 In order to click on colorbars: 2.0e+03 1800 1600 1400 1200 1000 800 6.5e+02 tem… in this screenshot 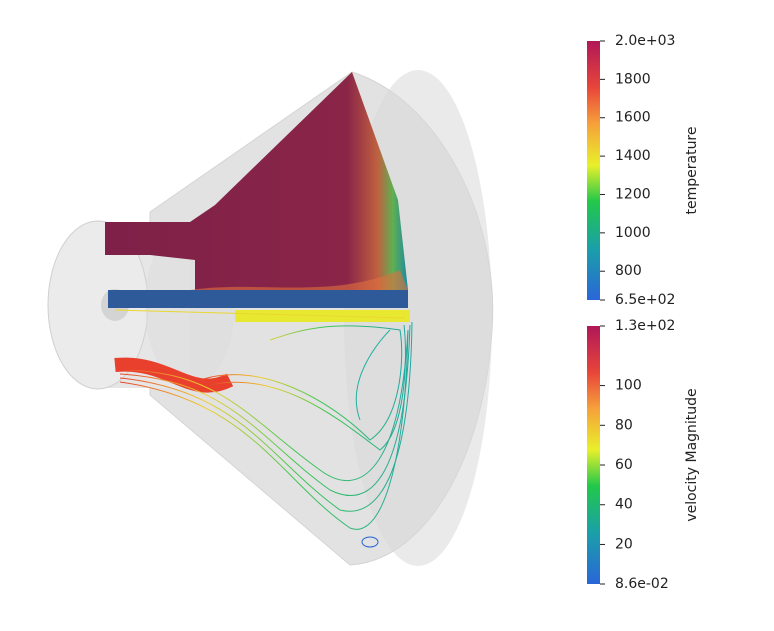, I will do `click(643, 312)`.